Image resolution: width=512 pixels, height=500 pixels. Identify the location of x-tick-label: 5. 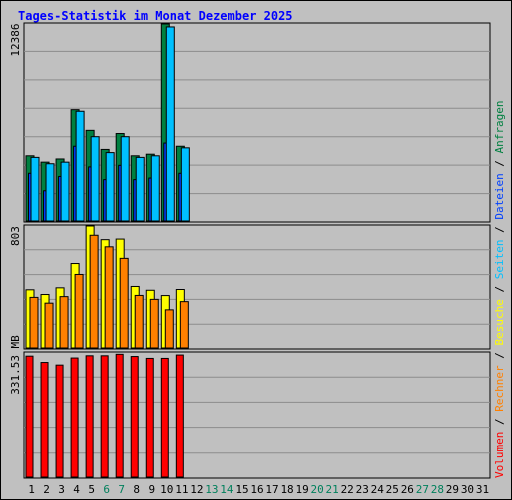
(91, 489).